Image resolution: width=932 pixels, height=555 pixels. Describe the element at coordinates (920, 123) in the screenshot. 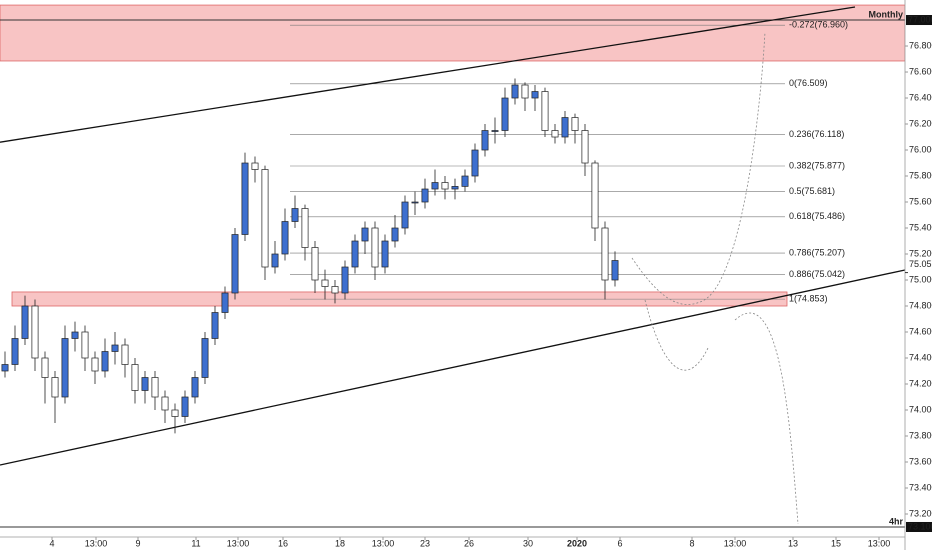

I see `y-tick-label: 76.200` at that location.